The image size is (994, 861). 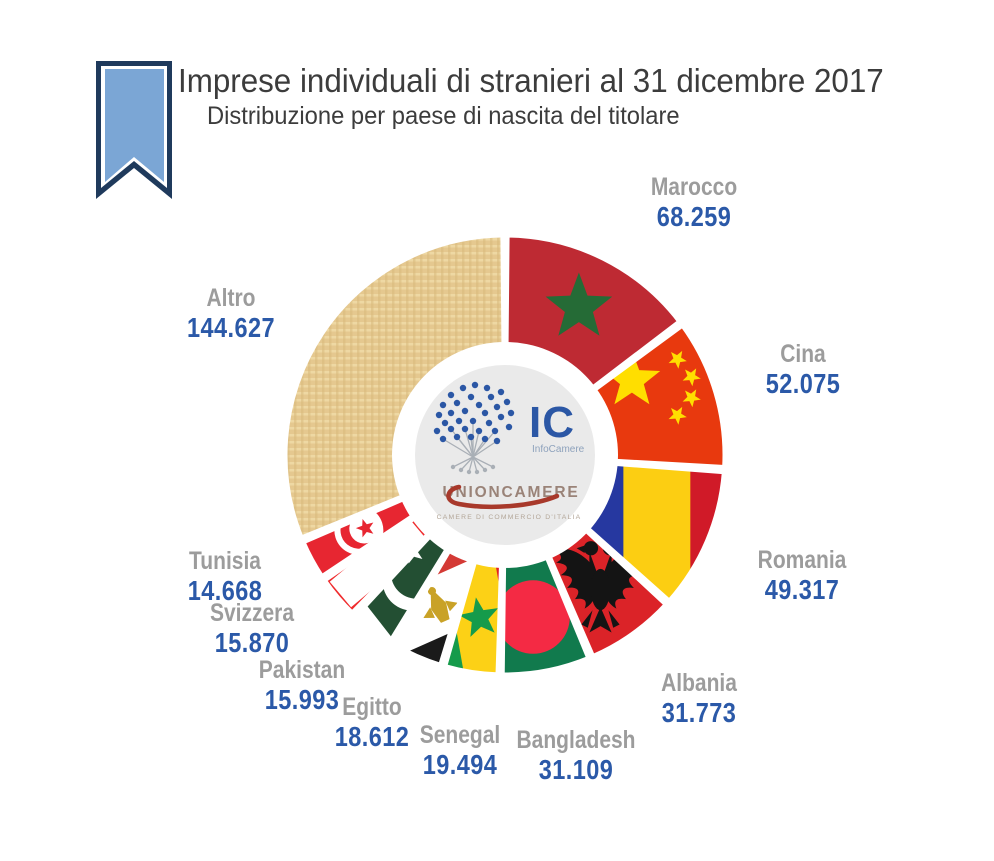 What do you see at coordinates (558, 449) in the screenshot?
I see `infocamere-text: InfoCamere` at bounding box center [558, 449].